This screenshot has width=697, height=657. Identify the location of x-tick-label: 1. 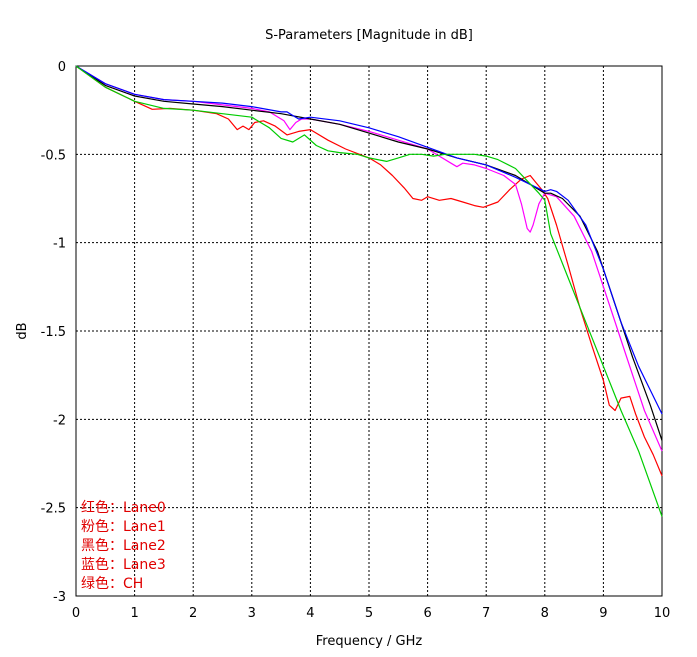
(134, 613).